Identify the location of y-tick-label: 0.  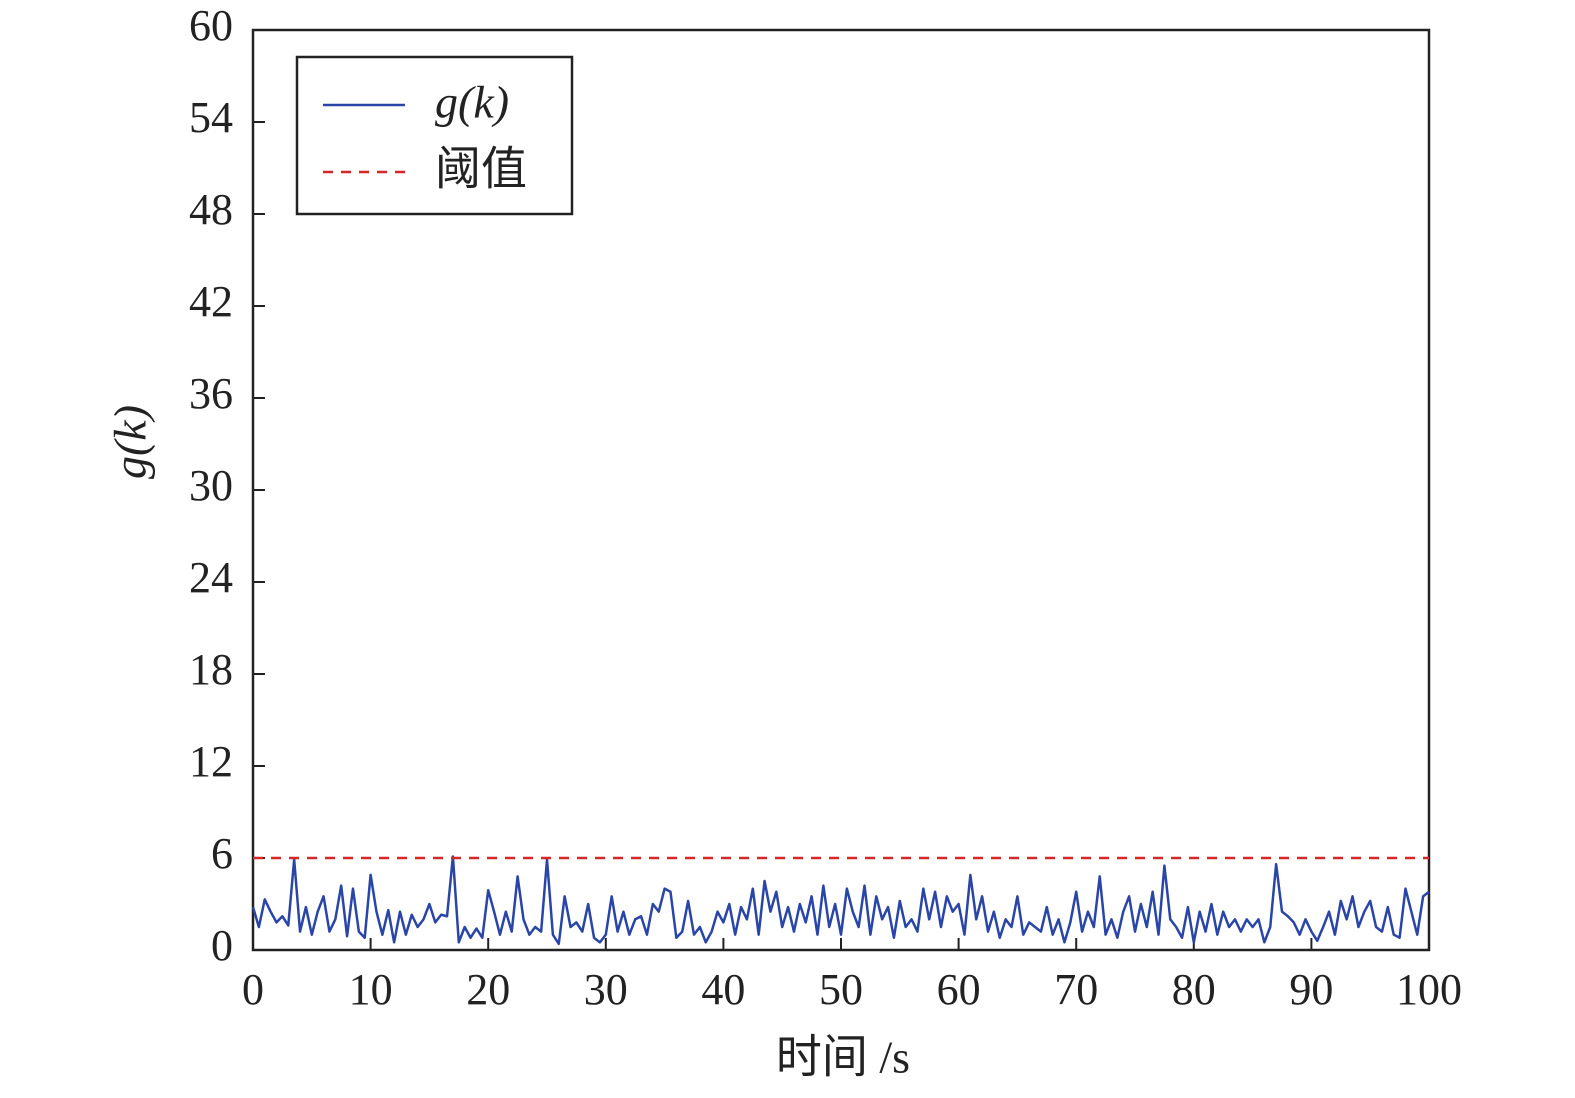
(222, 945).